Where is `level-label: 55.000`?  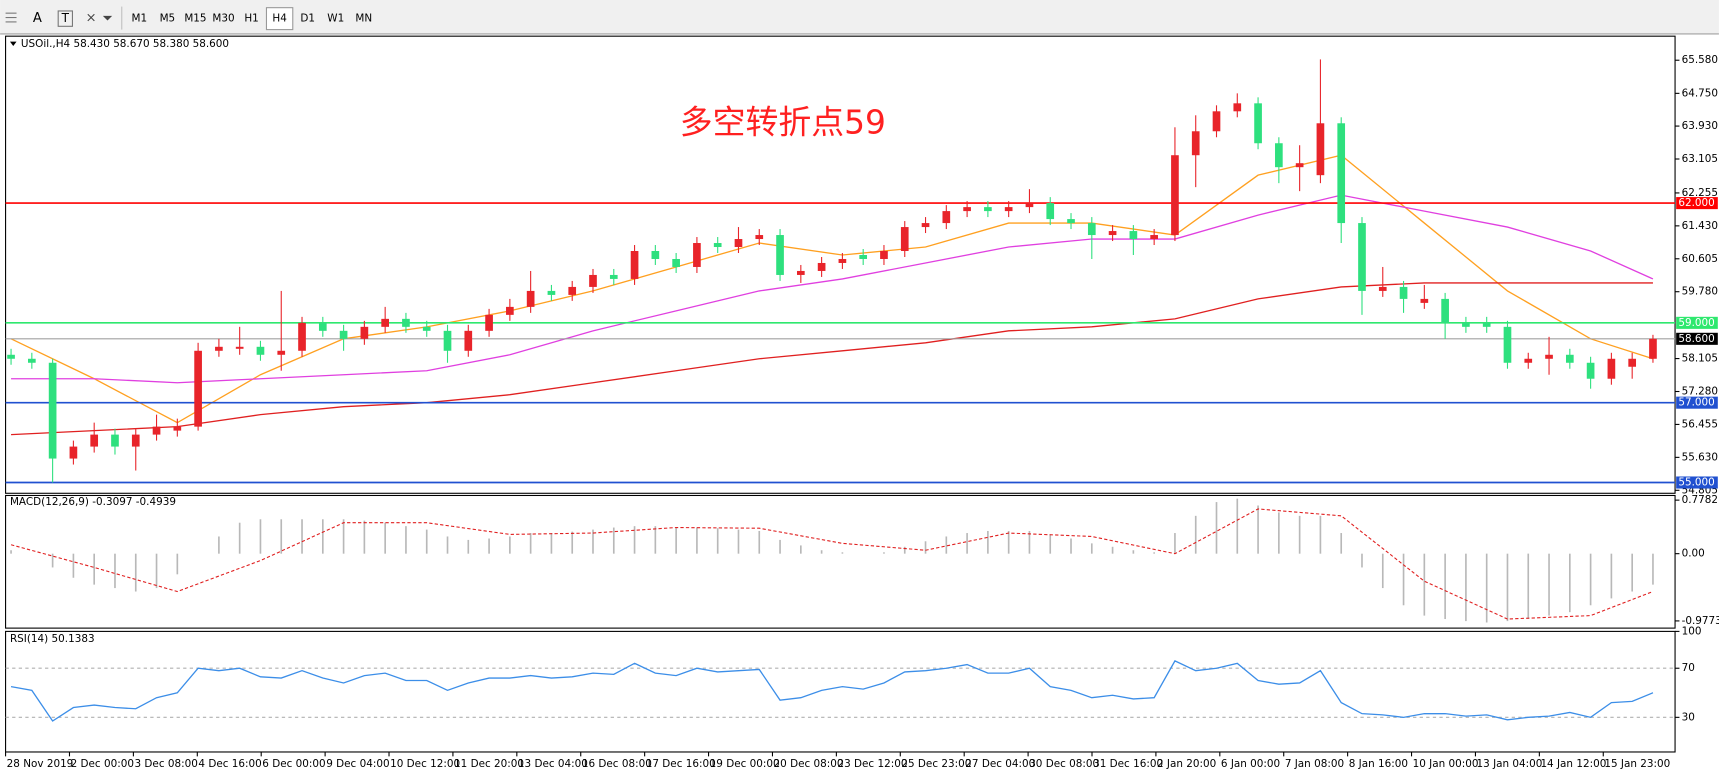 level-label: 55.000 is located at coordinates (1696, 483).